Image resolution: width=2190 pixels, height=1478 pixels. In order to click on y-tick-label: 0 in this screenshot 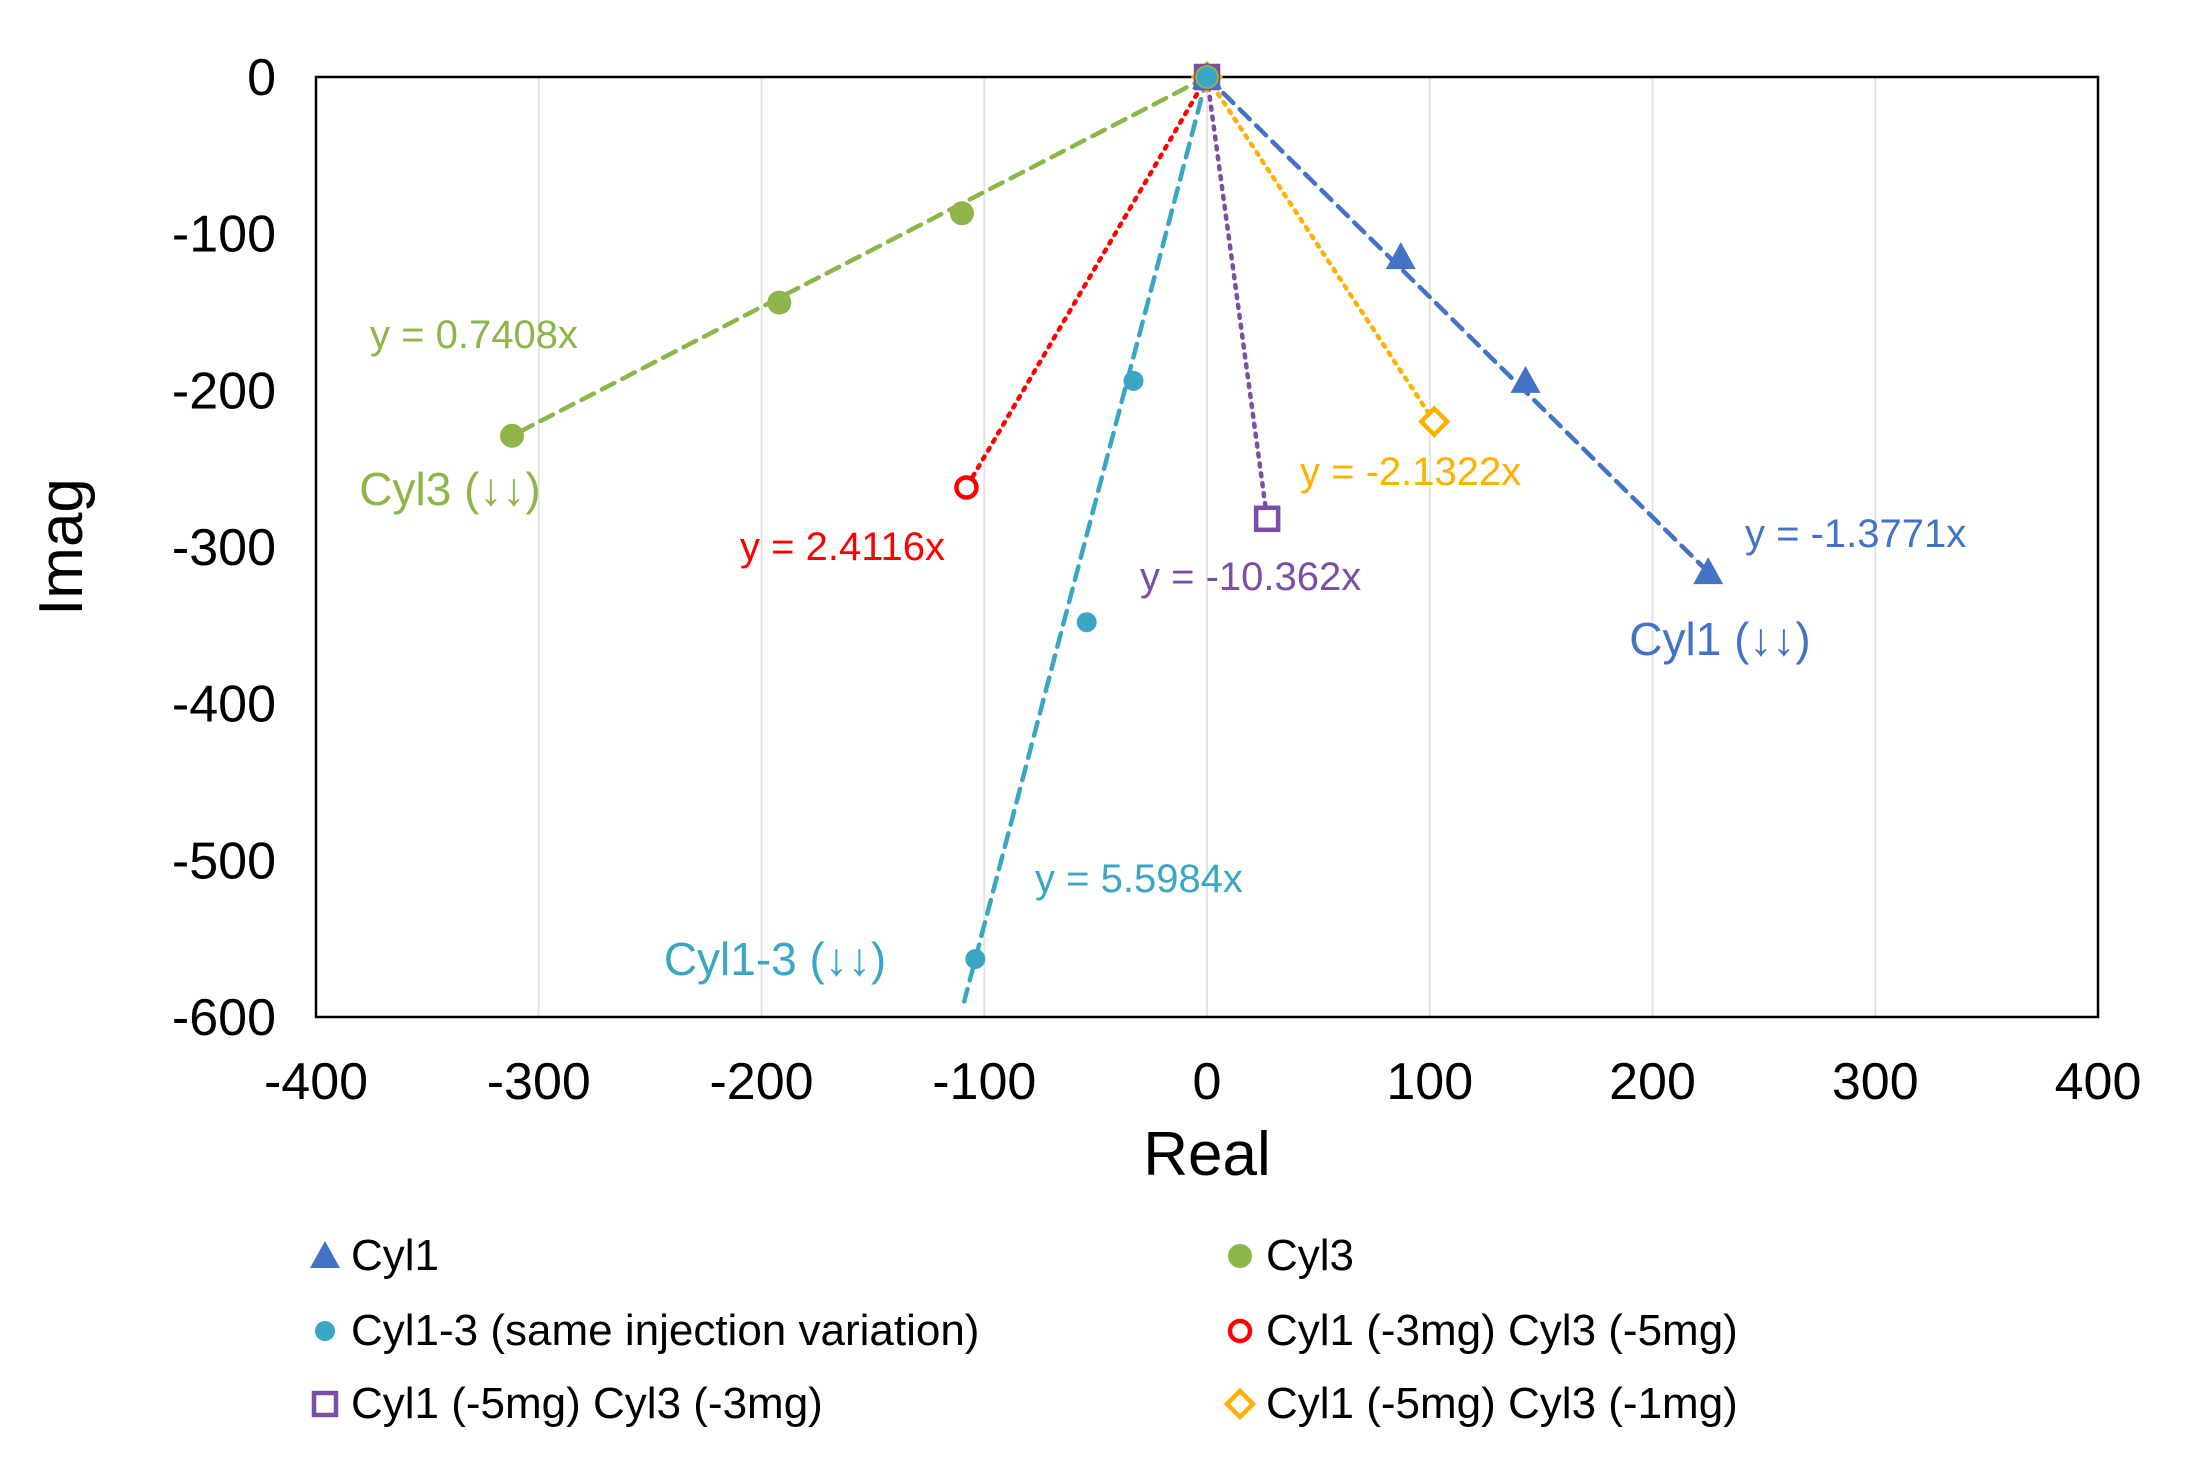, I will do `click(261, 78)`.